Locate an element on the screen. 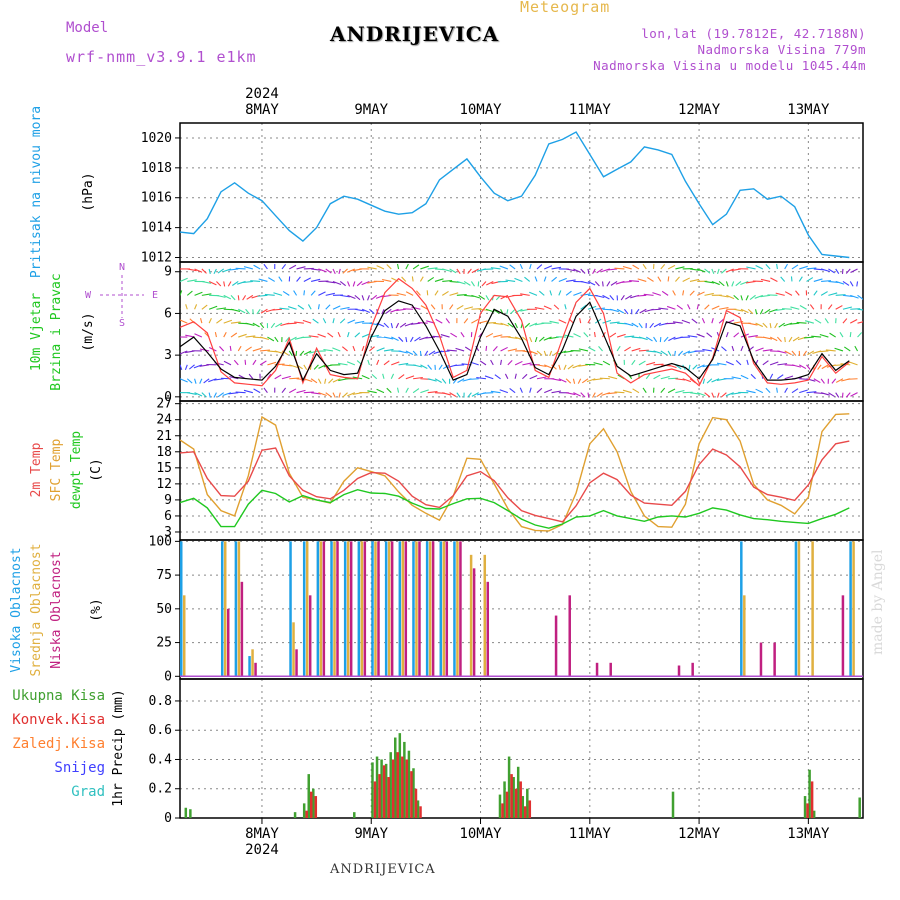  temp-axis-title-2: SFC Temp is located at coordinates (56, 470).